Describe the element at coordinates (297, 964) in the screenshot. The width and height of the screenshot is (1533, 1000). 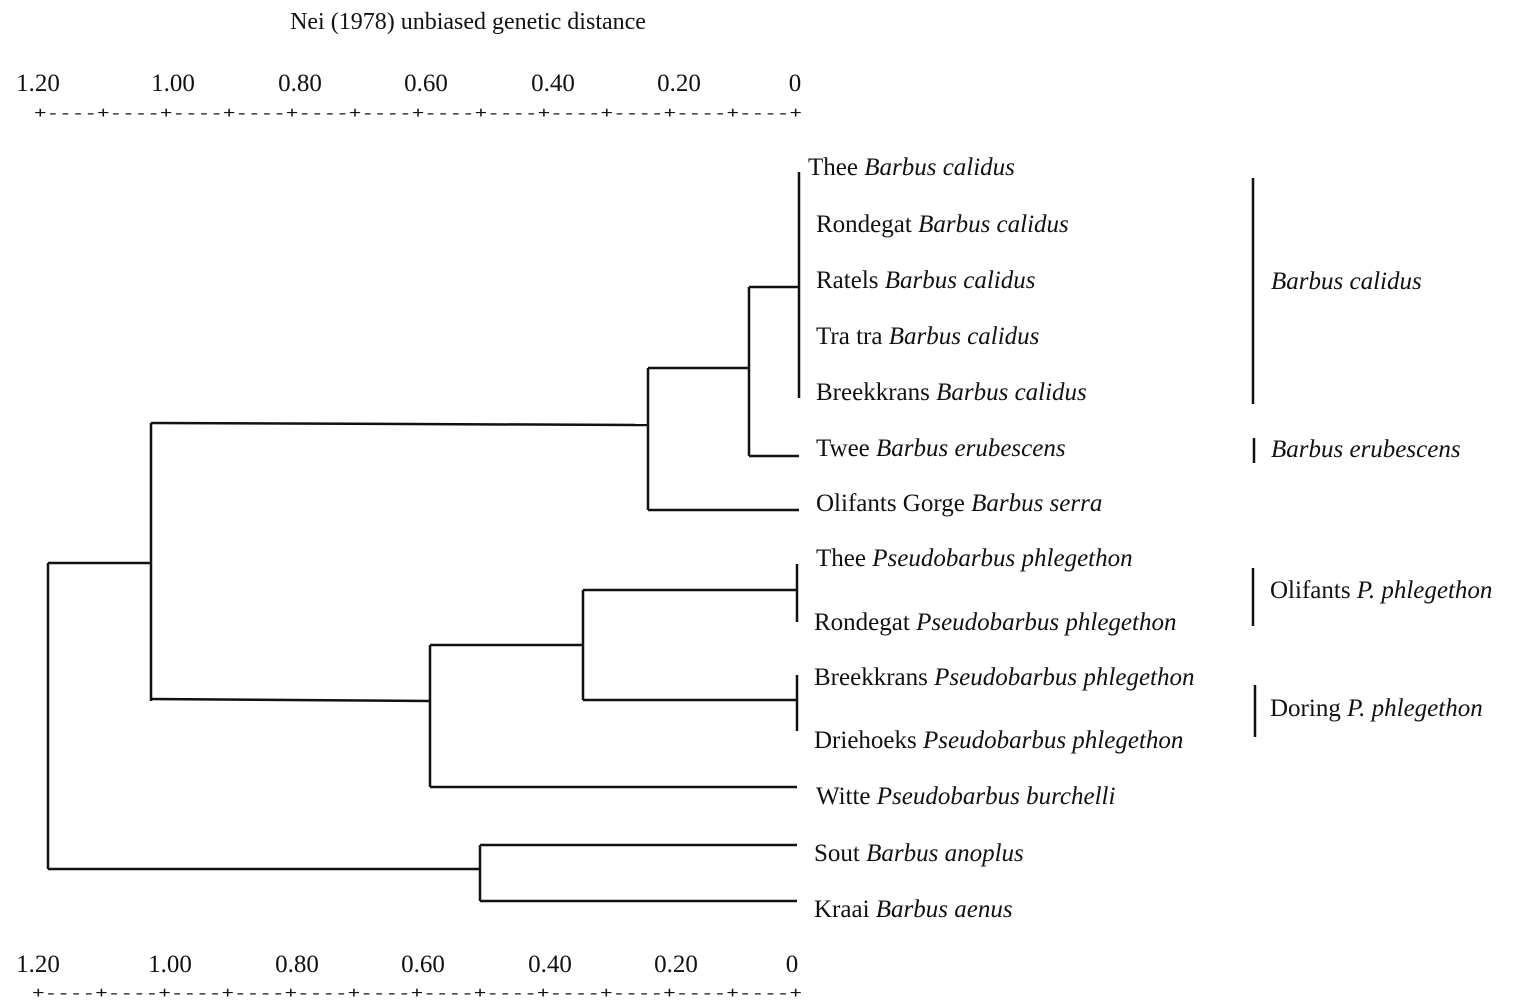
I see `bottom-tick-label: 0.80` at that location.